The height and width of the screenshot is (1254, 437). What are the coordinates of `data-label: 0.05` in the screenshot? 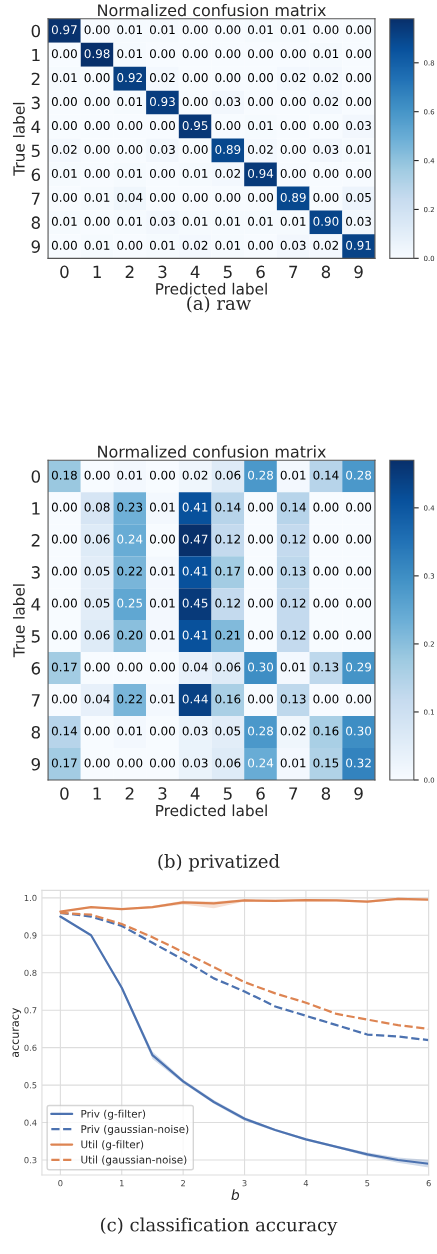 It's located at (358, 197).